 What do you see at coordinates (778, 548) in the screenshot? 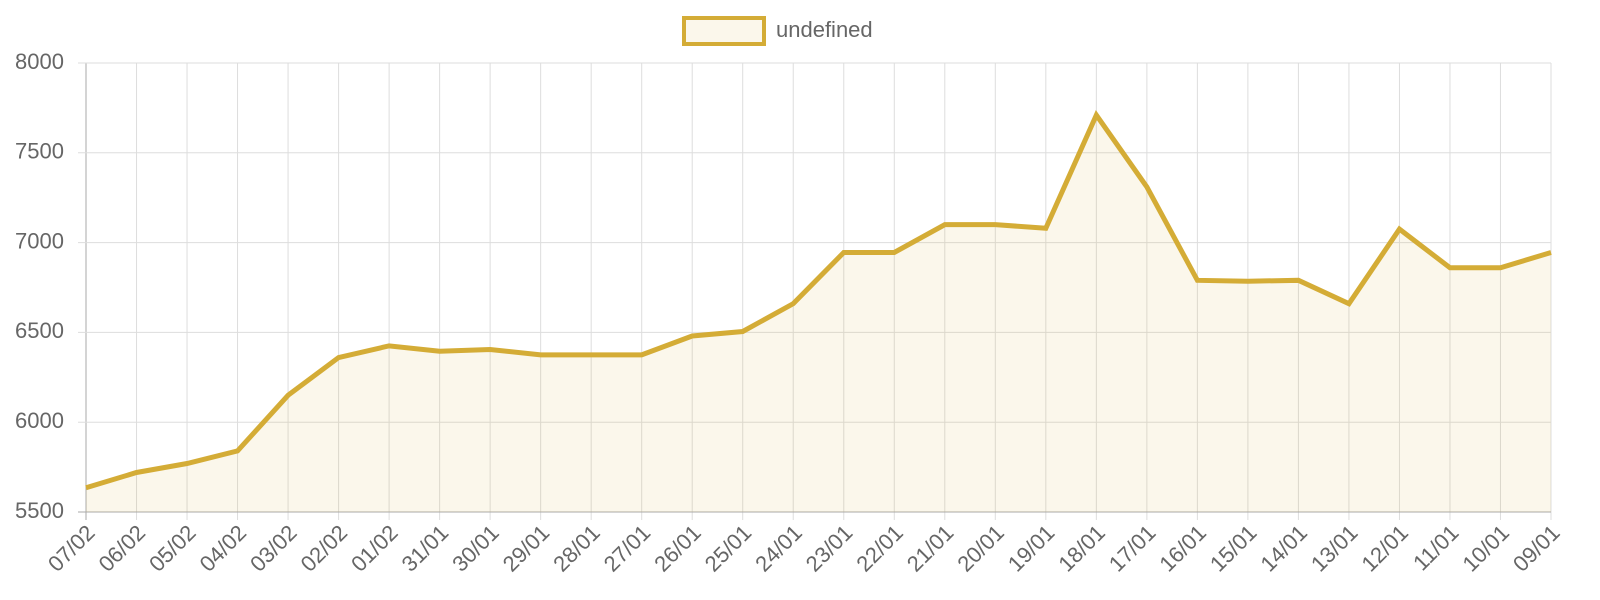
I see `x-tick-label: 24/01` at bounding box center [778, 548].